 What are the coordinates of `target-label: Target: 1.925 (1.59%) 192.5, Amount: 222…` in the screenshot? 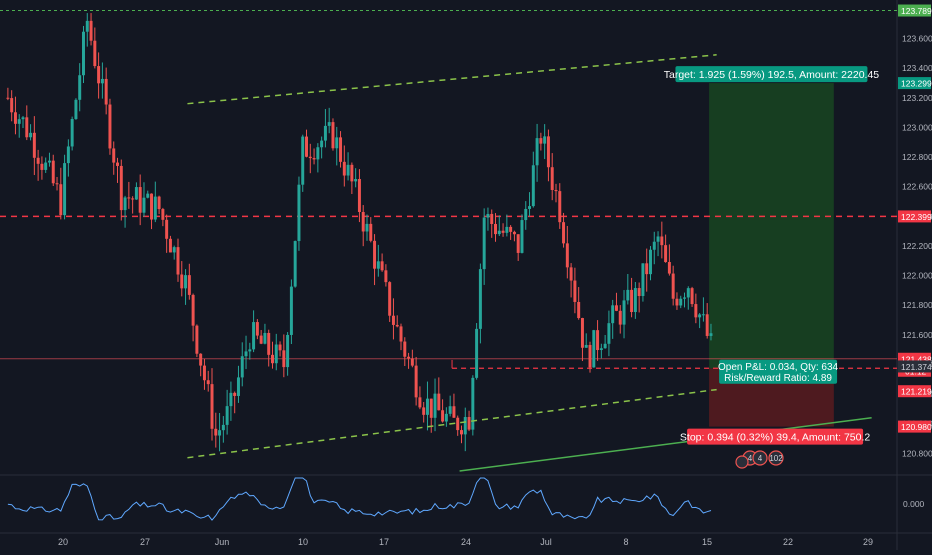 It's located at (772, 74).